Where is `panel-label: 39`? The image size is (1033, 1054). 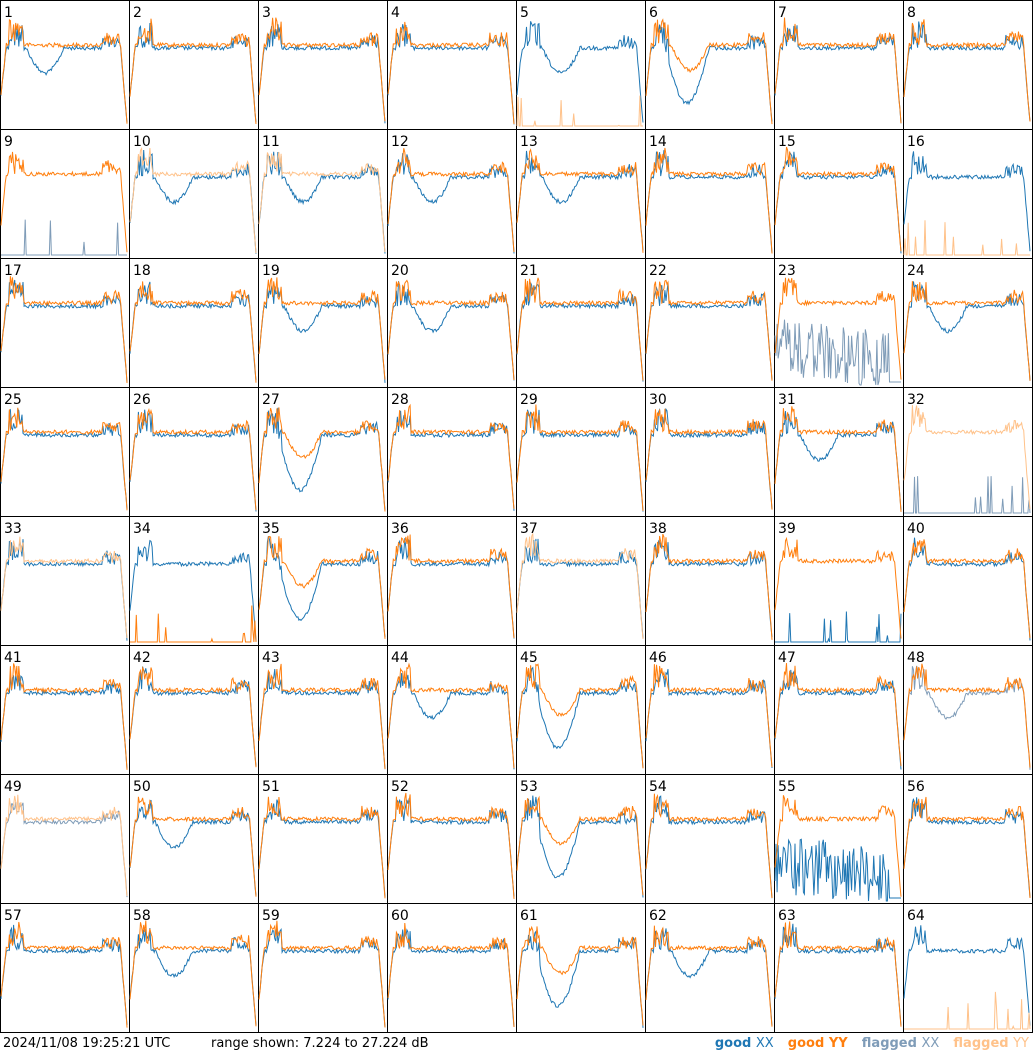
panel-label: 39 is located at coordinates (787, 529).